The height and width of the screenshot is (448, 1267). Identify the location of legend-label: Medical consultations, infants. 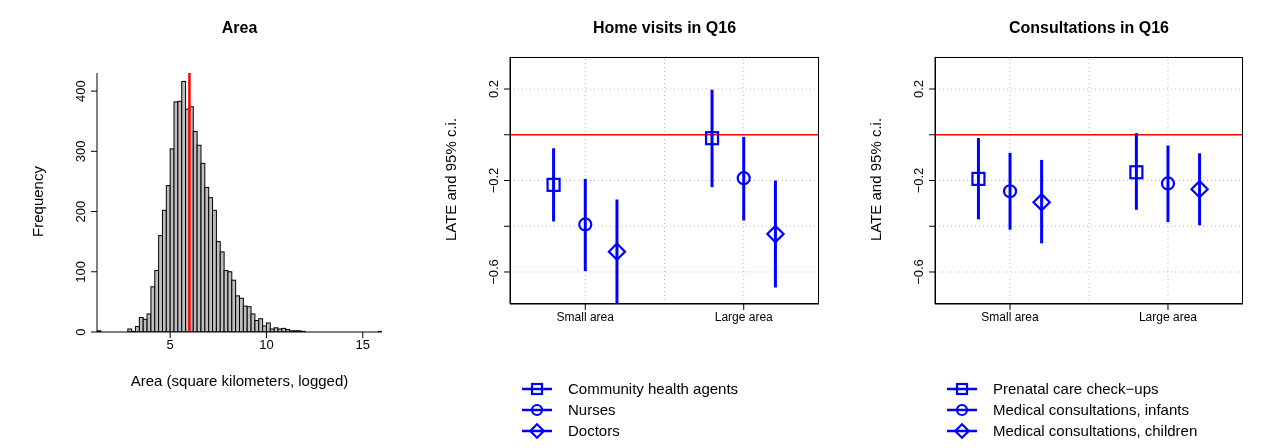
(1091, 409).